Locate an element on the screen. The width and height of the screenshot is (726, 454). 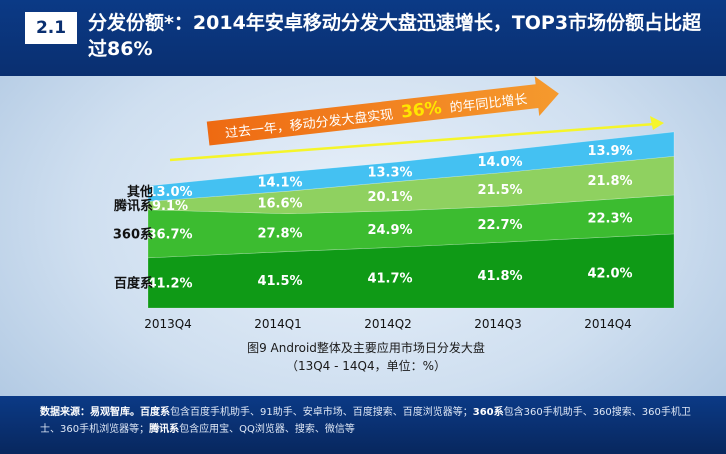
data-label-baidu-0: 41.2% is located at coordinates (169, 283).